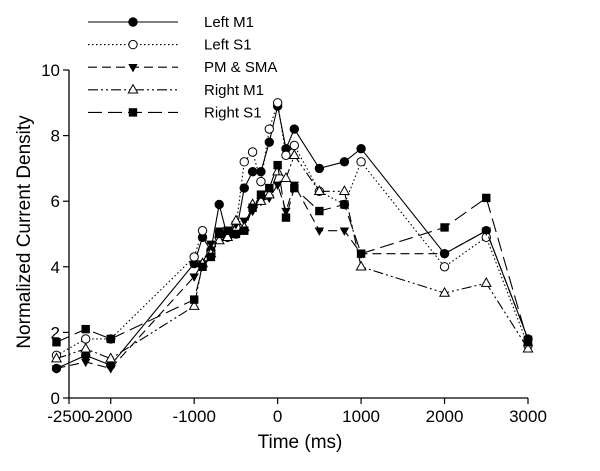  Describe the element at coordinates (170, 45) in the screenshot. I see `legend-item: Left S1` at that location.